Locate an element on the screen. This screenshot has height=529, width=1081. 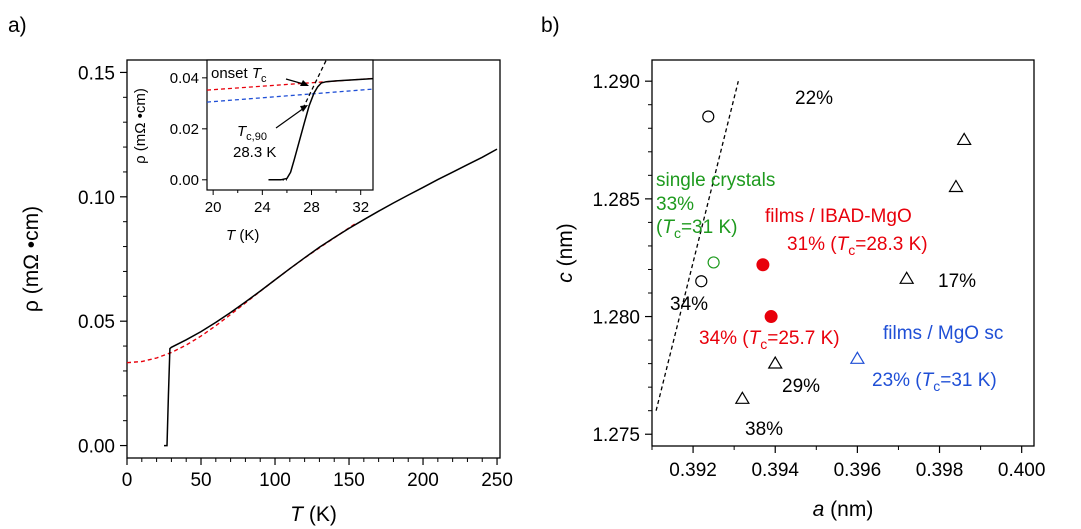
tc90-arrowhead is located at coordinates (304, 108).